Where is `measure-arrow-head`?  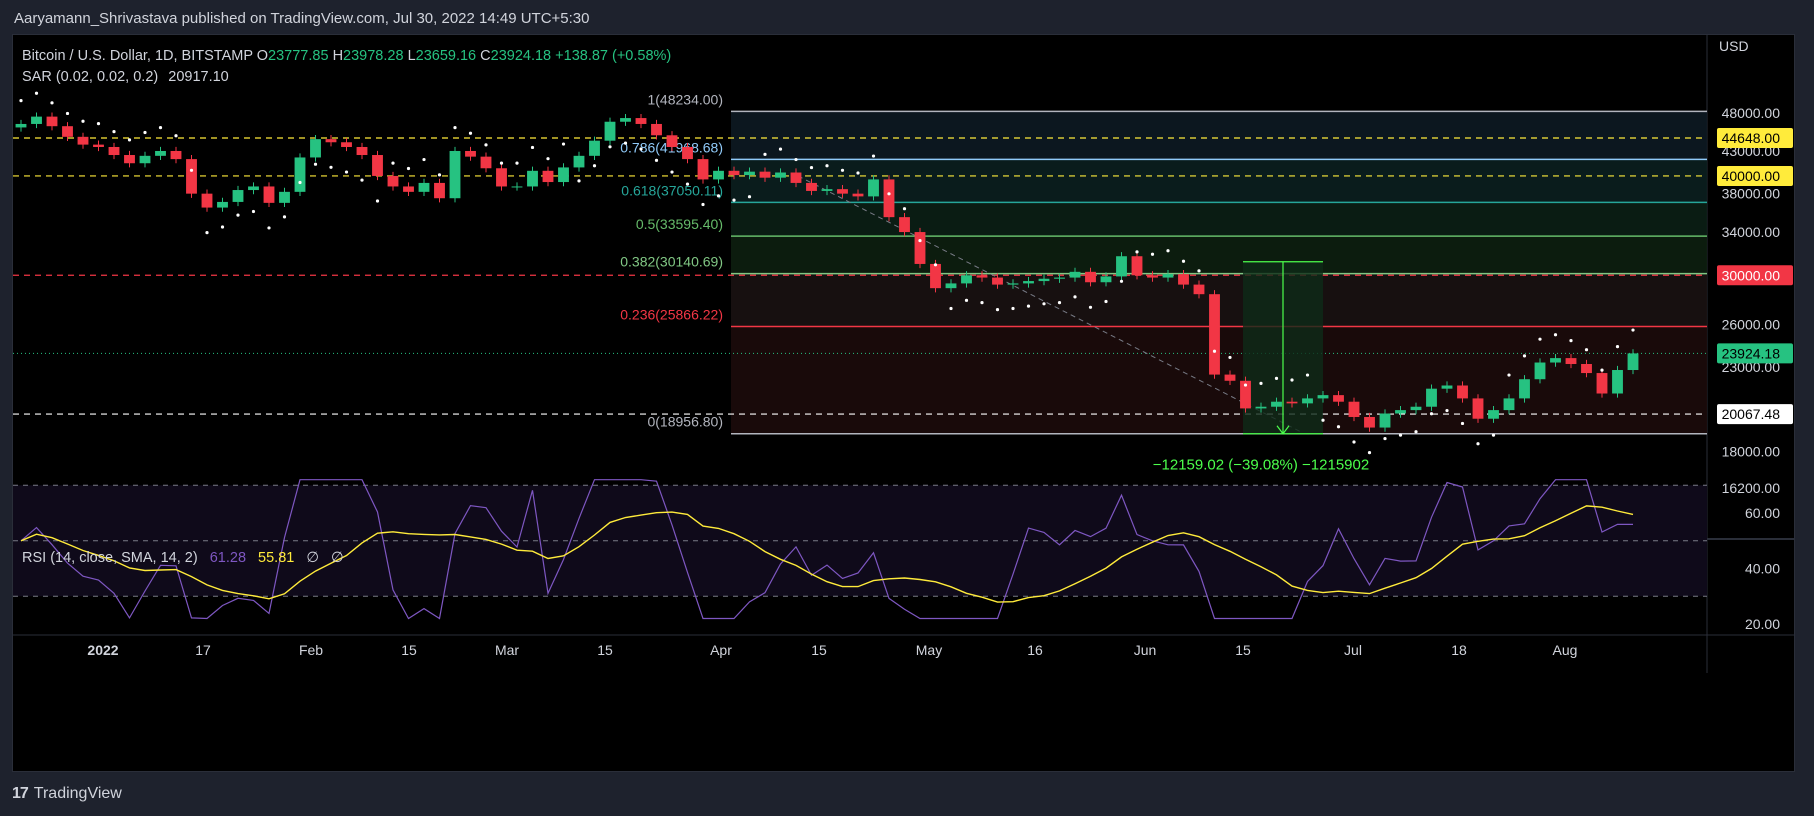 measure-arrow-head is located at coordinates (1283, 430).